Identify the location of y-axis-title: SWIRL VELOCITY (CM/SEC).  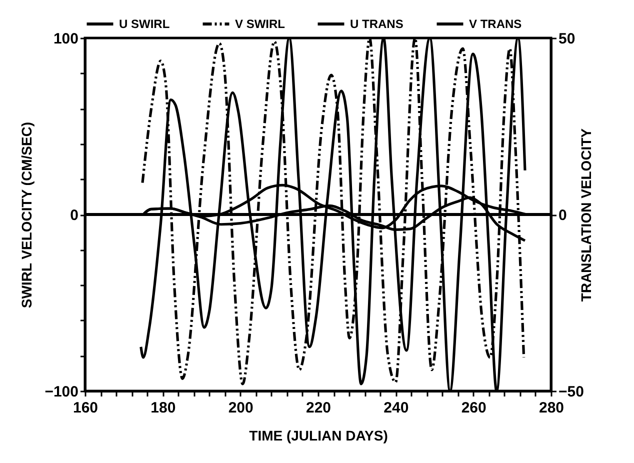
(26, 215).